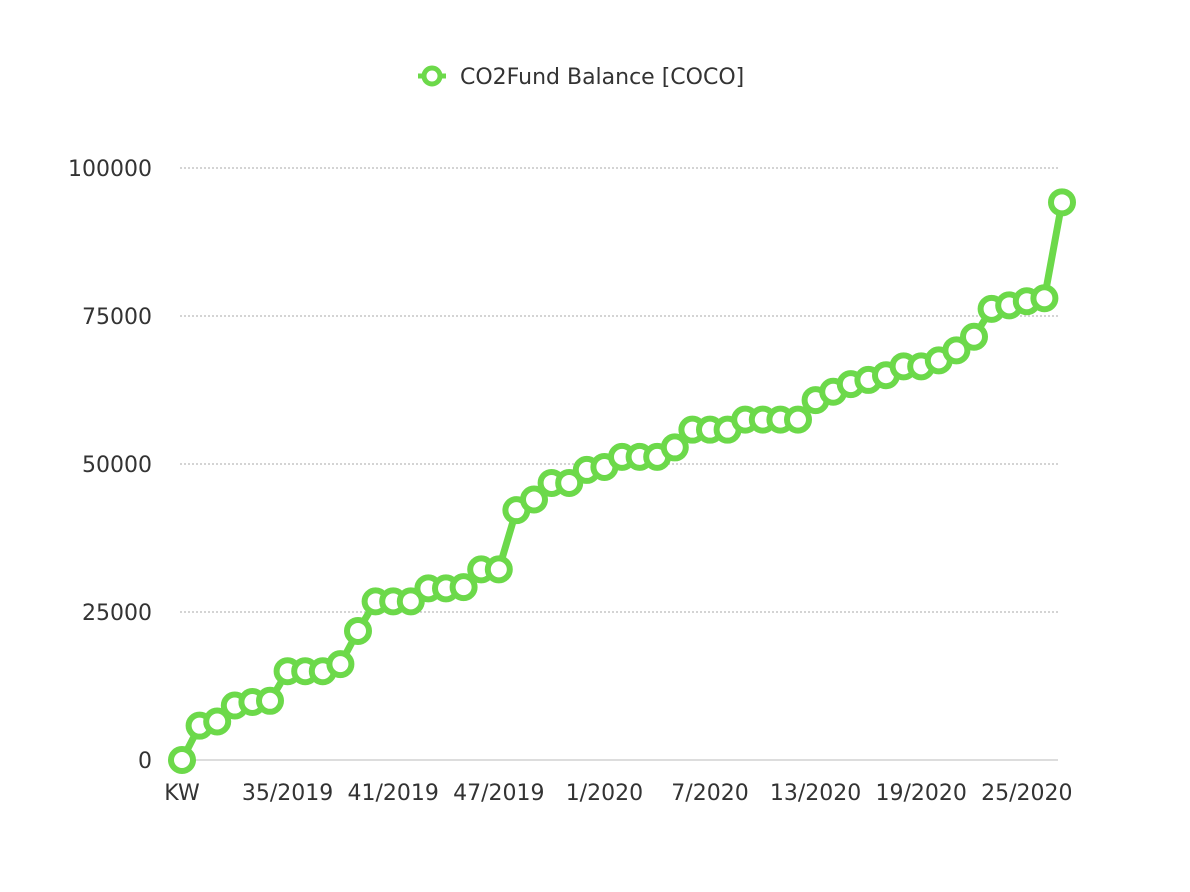 This screenshot has height=892, width=1190. What do you see at coordinates (432, 76) in the screenshot?
I see `legend-marker-icon` at bounding box center [432, 76].